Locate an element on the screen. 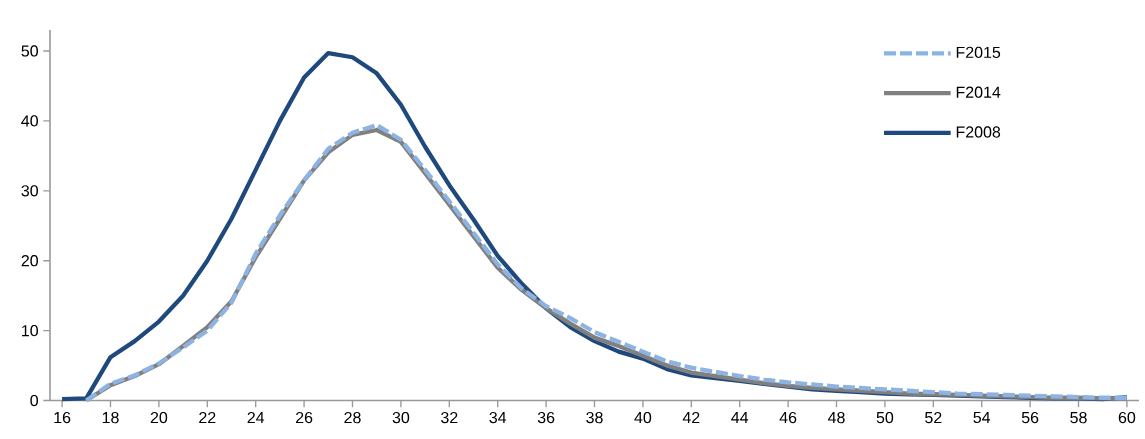 The height and width of the screenshot is (439, 1145). legend-label: F2015 is located at coordinates (978, 52).